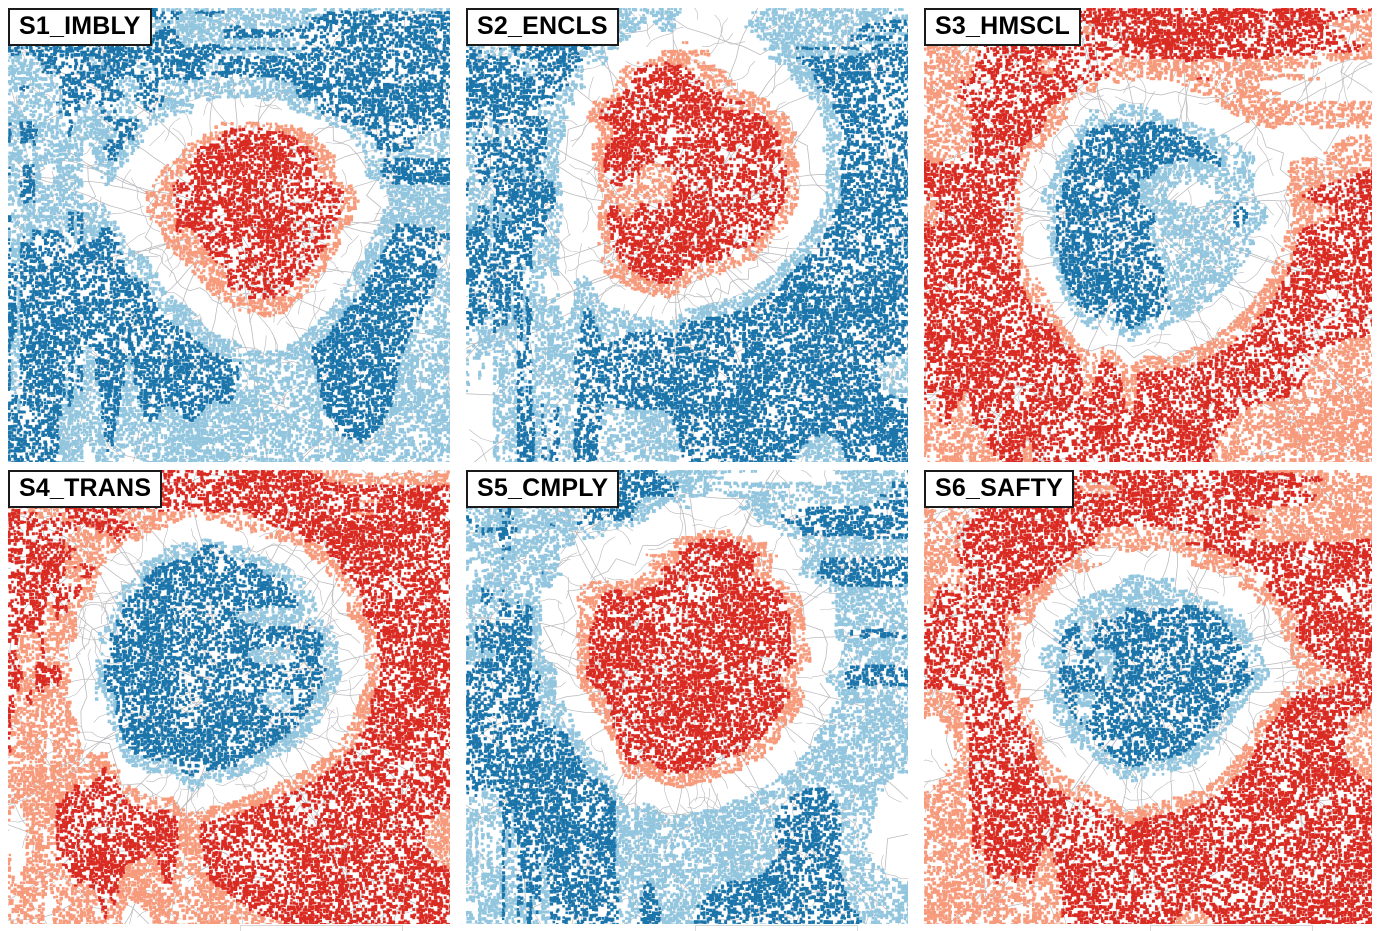 This screenshot has height=931, width=1380. I want to click on panel-label-s6-safty: S6_SAFTY, so click(999, 489).